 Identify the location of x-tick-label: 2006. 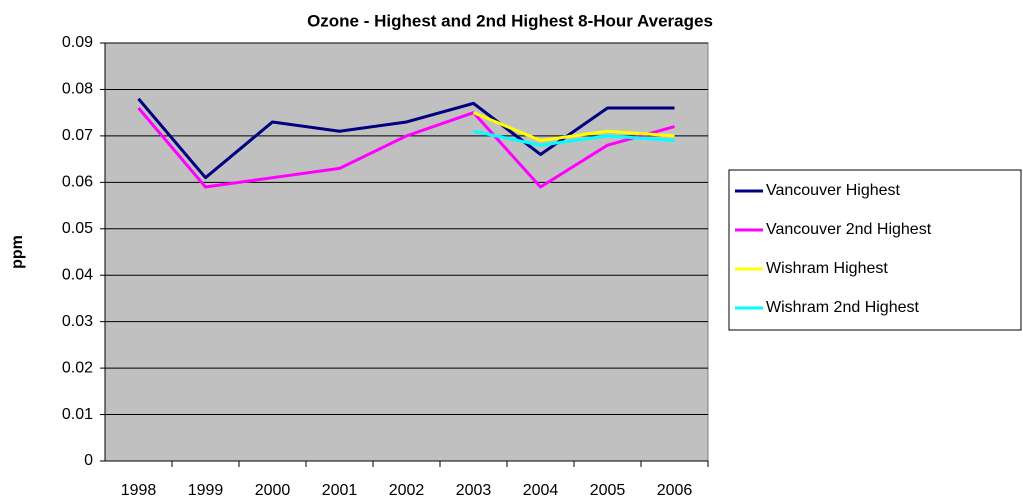
(675, 490).